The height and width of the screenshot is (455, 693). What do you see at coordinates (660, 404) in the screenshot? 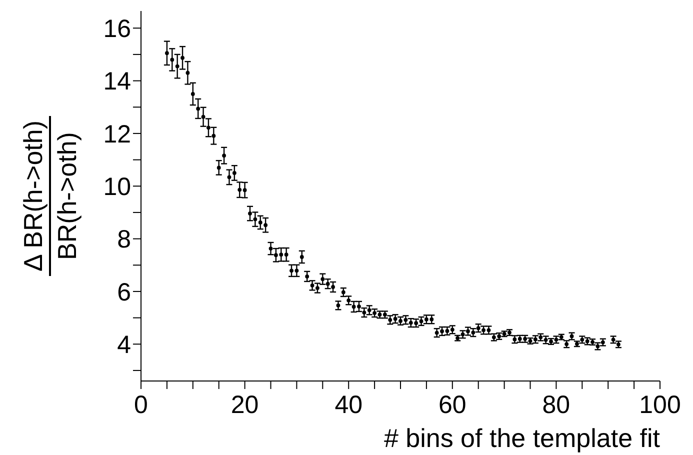
I see `x-tick-label: 100` at bounding box center [660, 404].